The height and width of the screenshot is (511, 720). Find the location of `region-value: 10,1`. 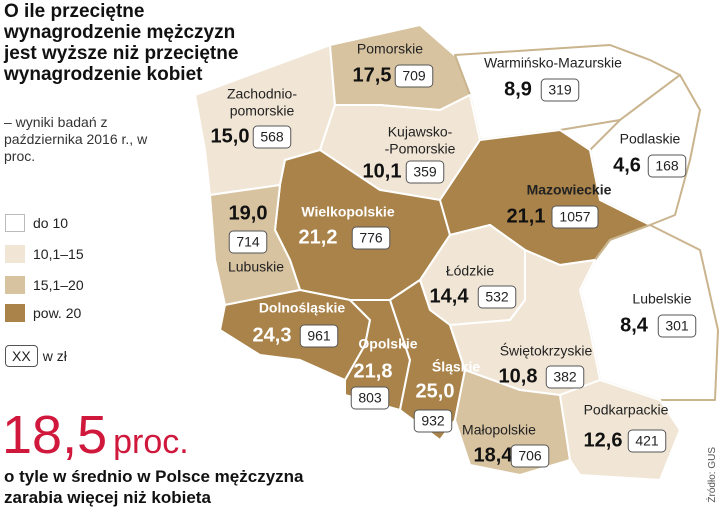

region-value: 10,1 is located at coordinates (382, 171).